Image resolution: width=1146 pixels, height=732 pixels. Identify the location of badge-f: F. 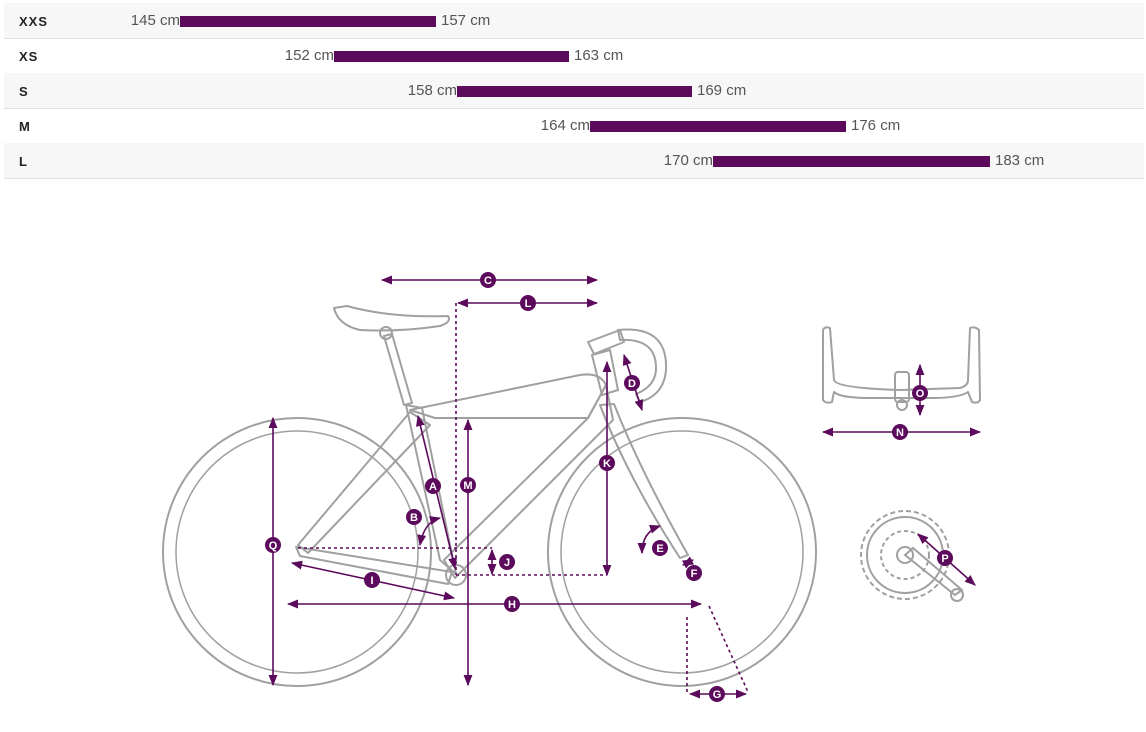
(694, 573).